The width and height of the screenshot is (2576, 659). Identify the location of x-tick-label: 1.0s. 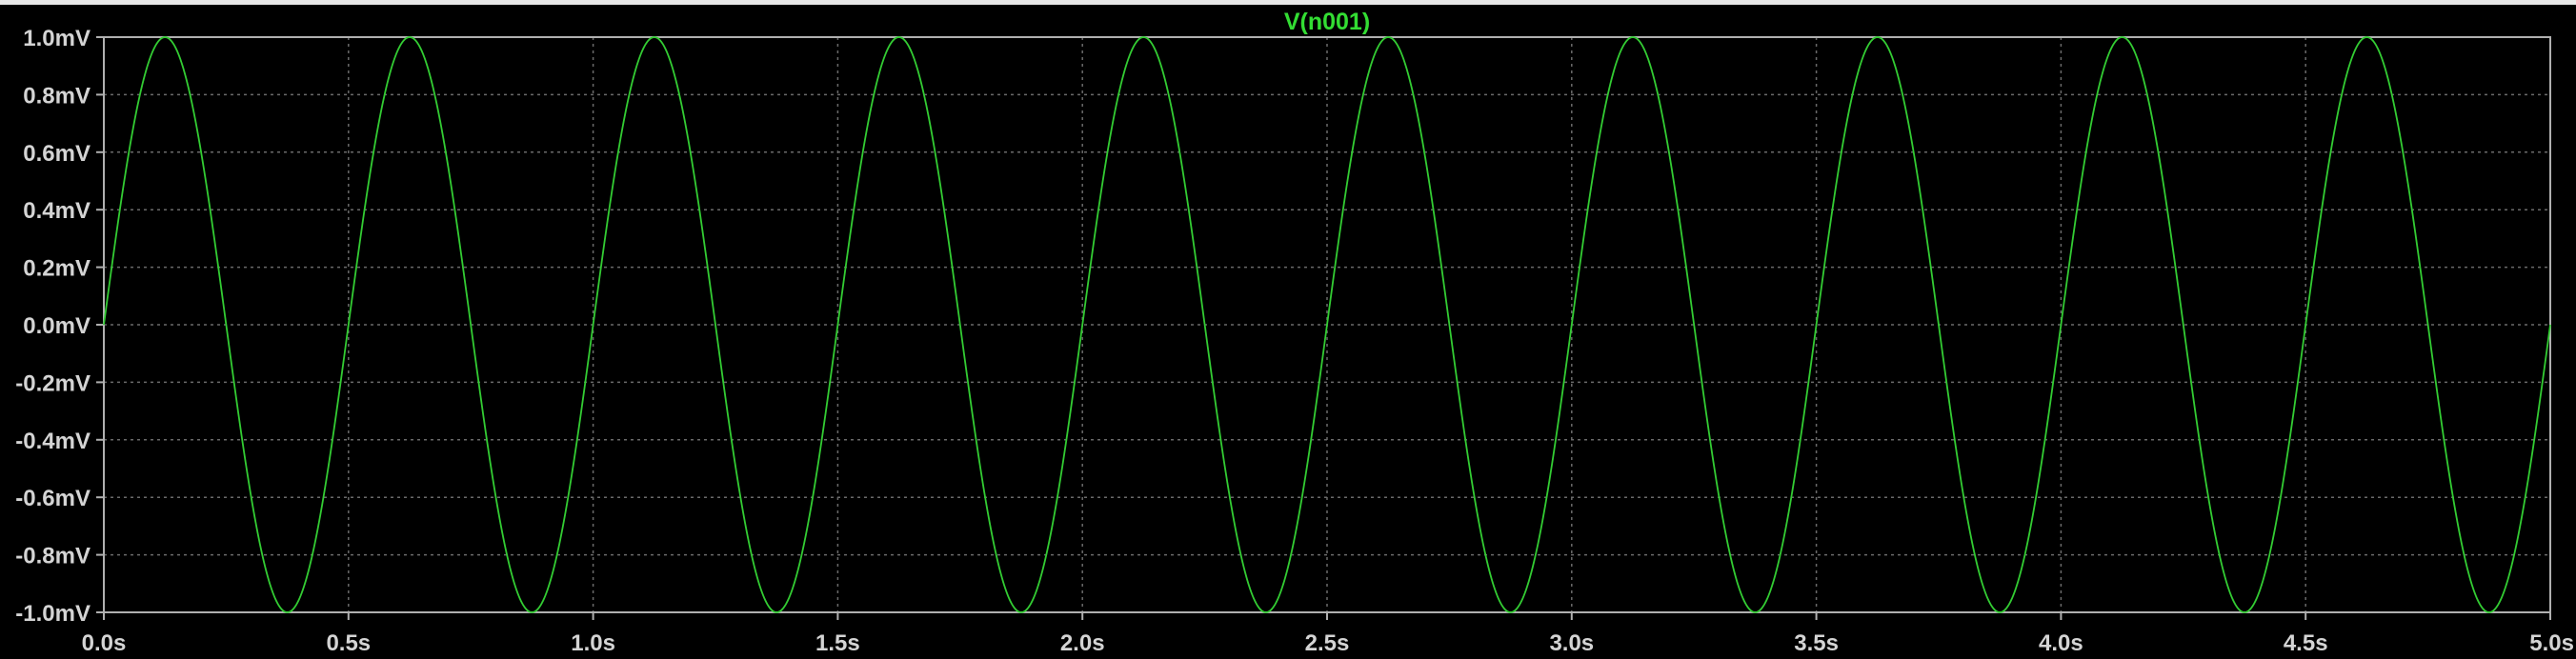
(593, 643).